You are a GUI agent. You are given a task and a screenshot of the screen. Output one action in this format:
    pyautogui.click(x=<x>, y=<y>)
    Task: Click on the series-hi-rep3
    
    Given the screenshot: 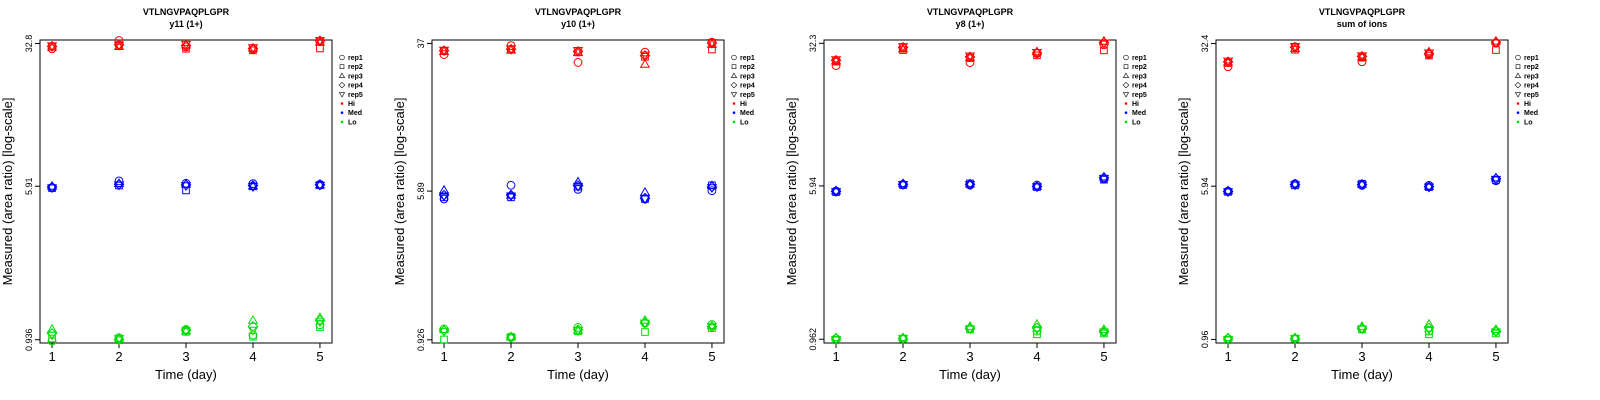 What is the action you would take?
    pyautogui.click(x=578, y=53)
    